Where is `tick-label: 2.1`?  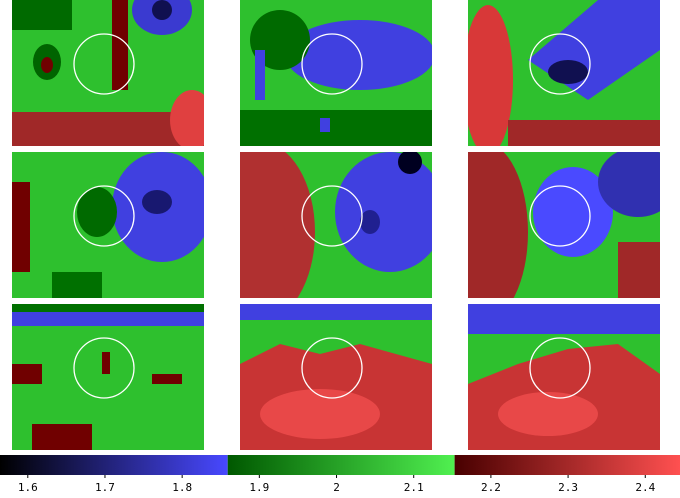 tick-label: 2.1 is located at coordinates (414, 487).